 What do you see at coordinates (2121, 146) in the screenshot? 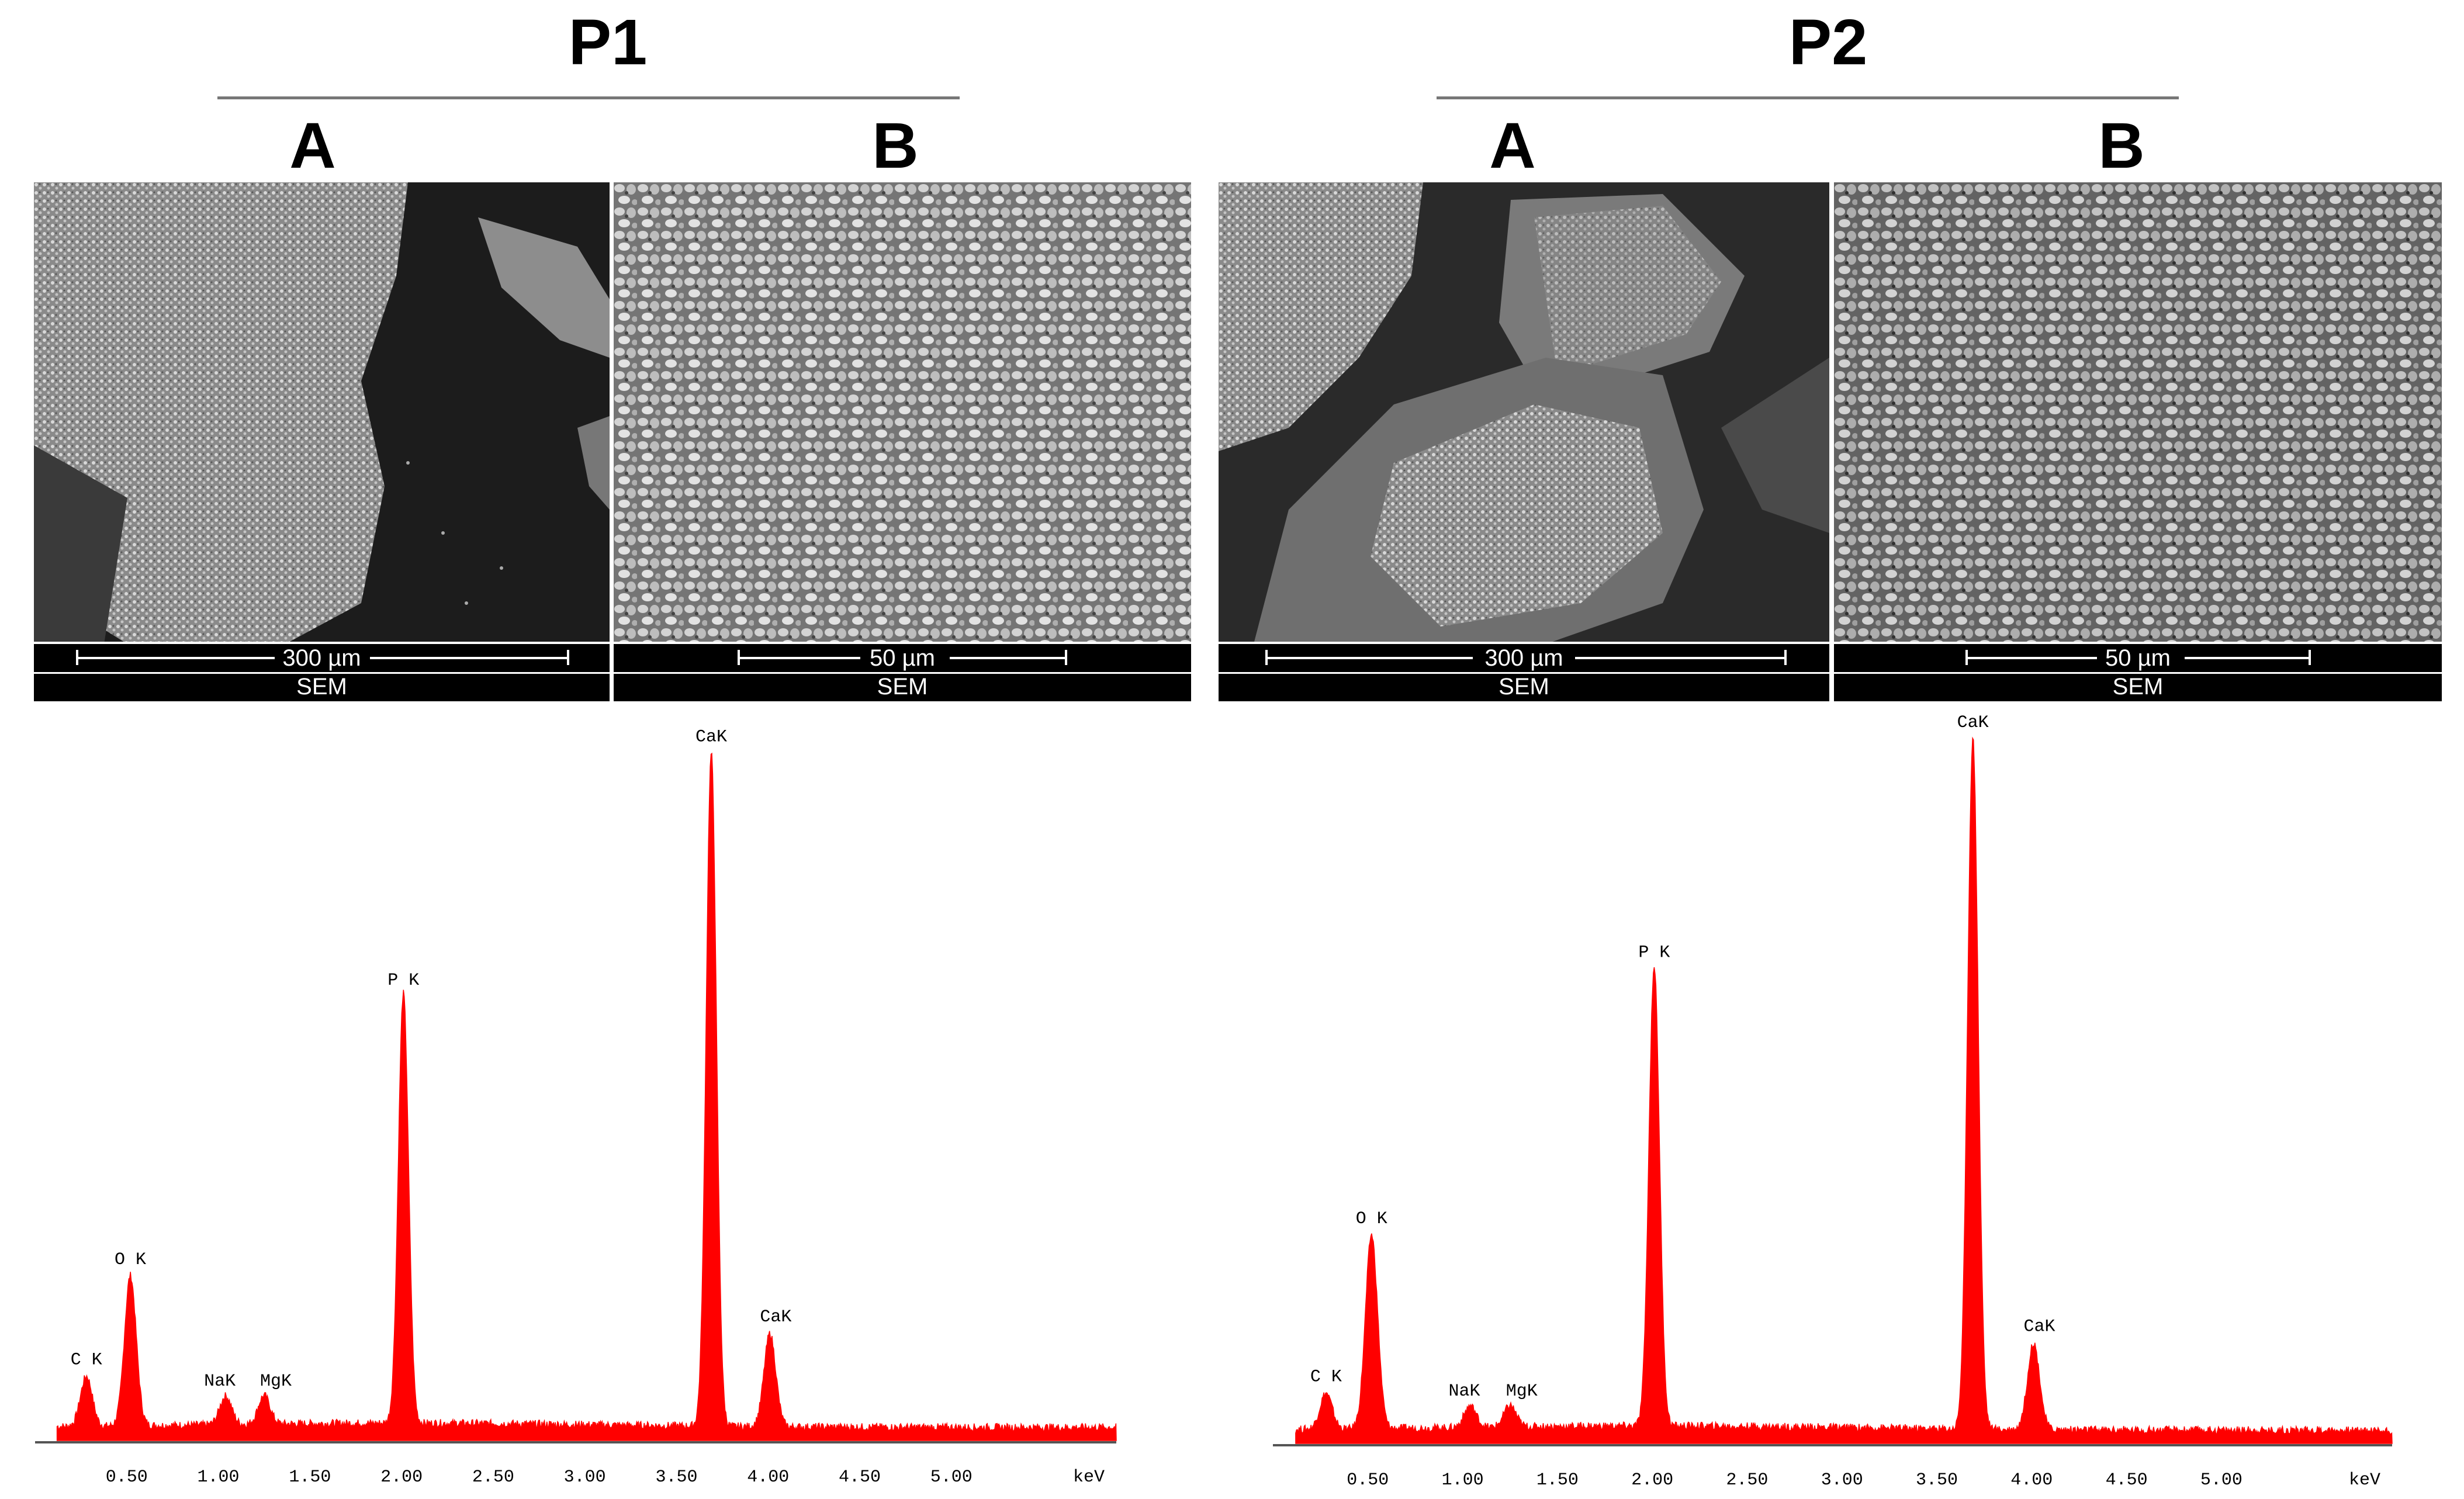
I see `micrograph-label-p2-b: B` at bounding box center [2121, 146].